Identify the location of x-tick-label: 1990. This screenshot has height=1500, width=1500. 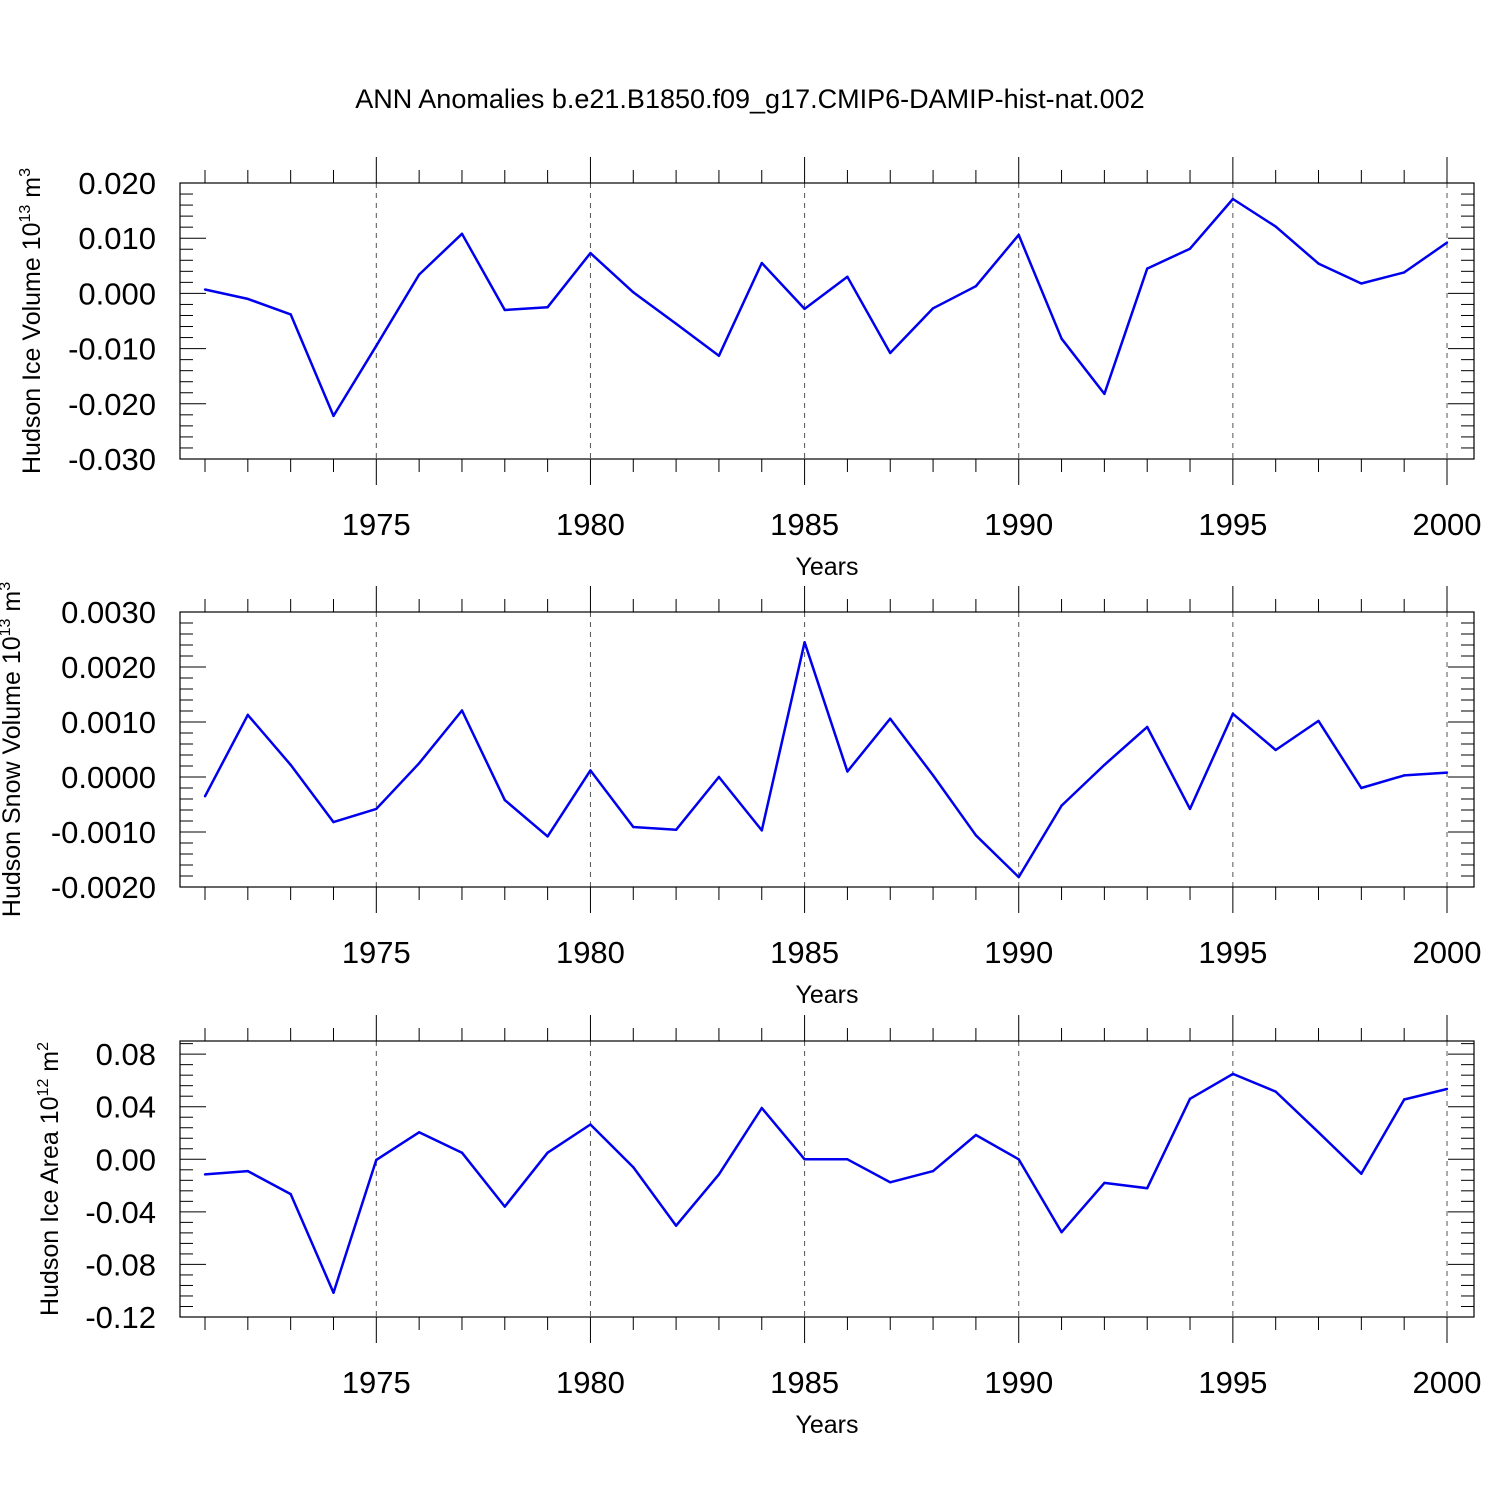
(1018, 524).